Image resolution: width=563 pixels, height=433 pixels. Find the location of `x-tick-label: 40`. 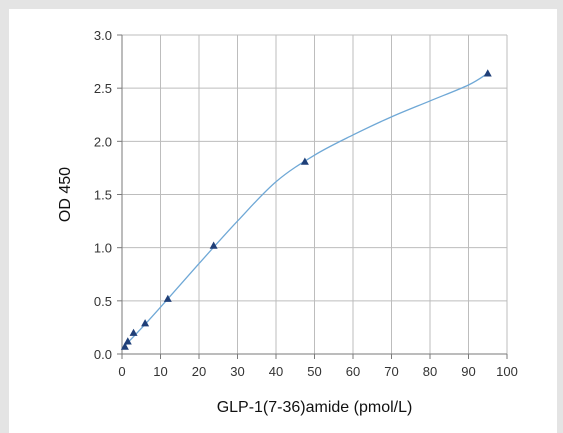

x-tick-label: 40 is located at coordinates (276, 371).